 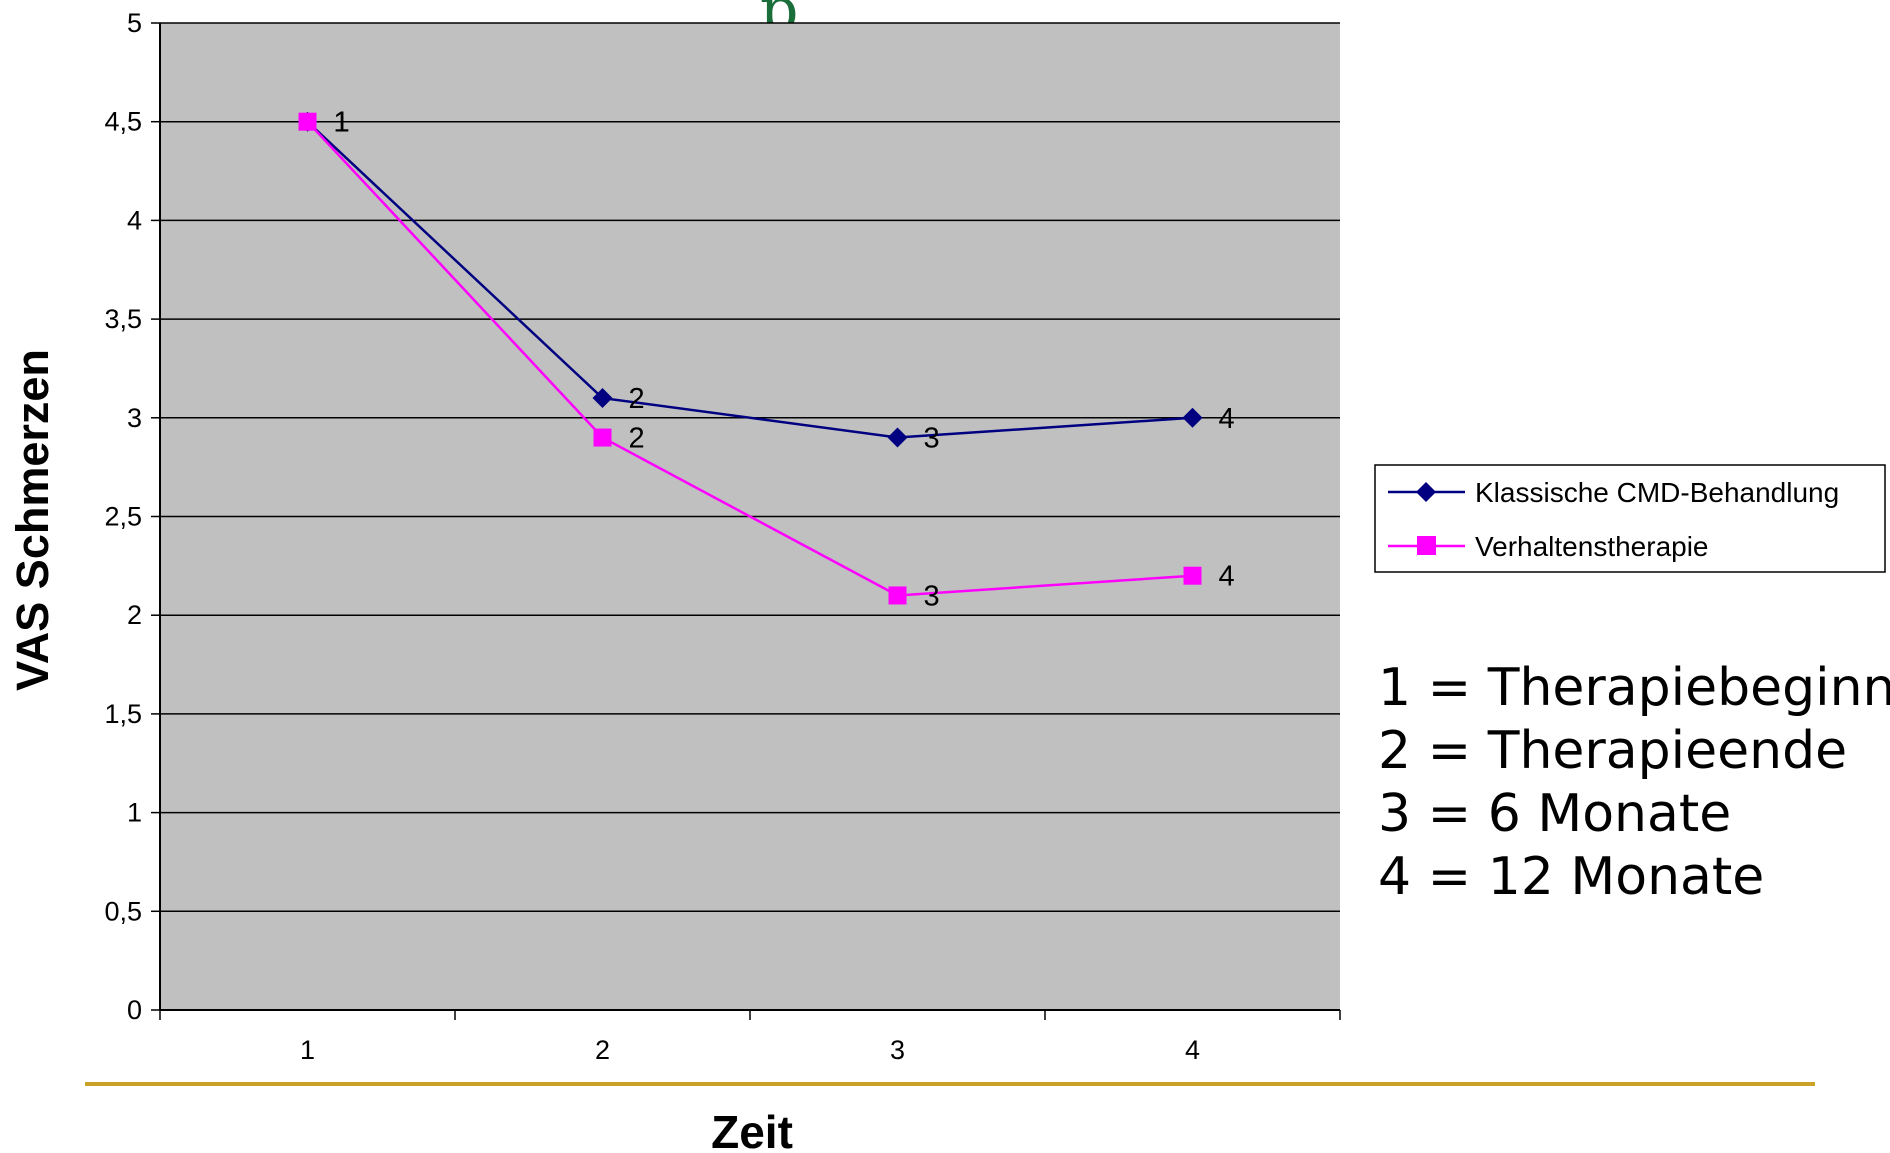 I want to click on y-tick-label: 5, so click(x=134, y=23).